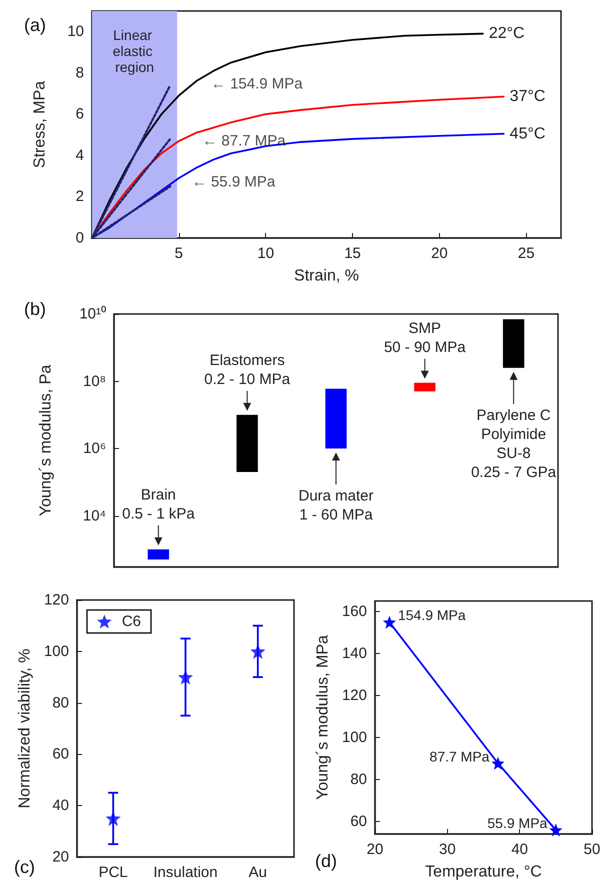 Image resolution: width=606 pixels, height=894 pixels. I want to click on y-tick-label: 0, so click(80, 238).